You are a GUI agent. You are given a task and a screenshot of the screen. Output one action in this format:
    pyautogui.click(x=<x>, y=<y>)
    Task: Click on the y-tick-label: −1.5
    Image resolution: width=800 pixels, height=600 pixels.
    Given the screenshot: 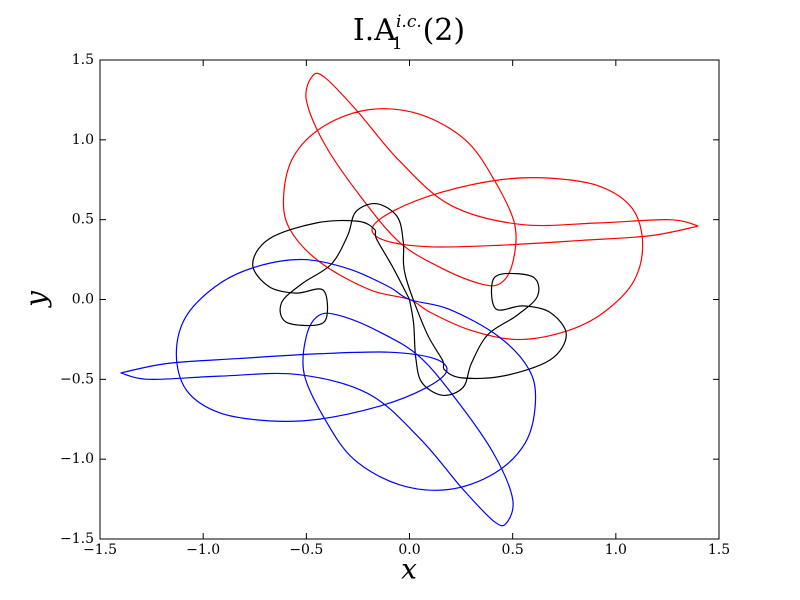 What is the action you would take?
    pyautogui.click(x=77, y=539)
    